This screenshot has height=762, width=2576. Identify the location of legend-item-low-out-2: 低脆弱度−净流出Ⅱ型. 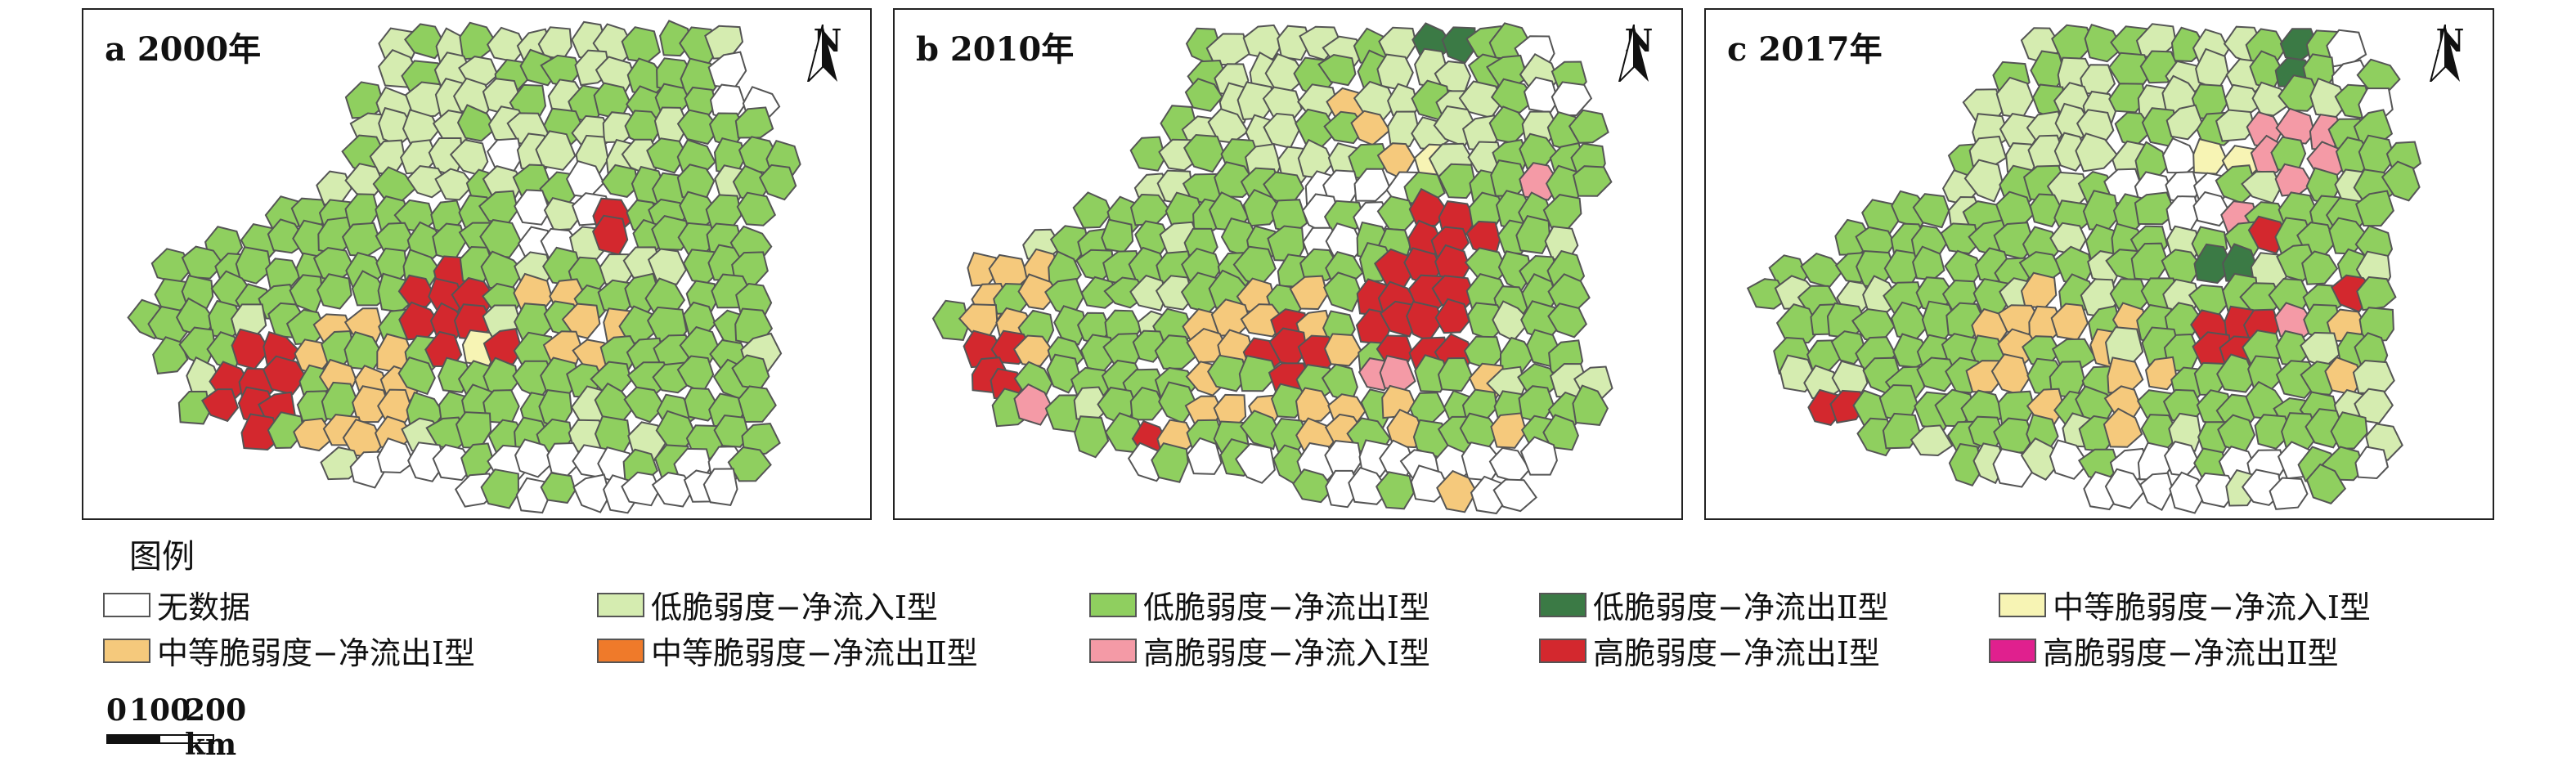
(1714, 604).